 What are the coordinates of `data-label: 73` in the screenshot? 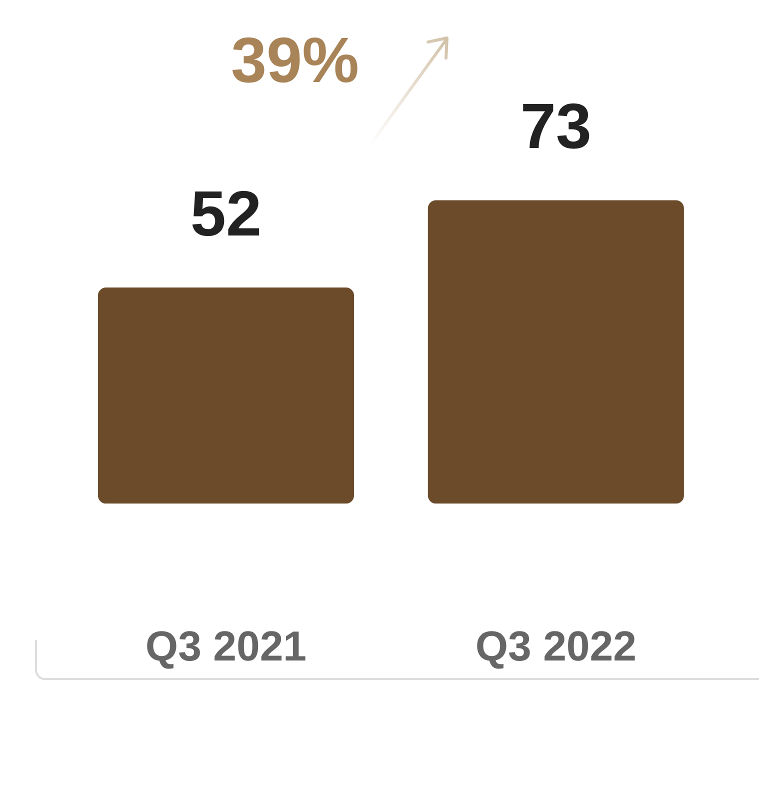 It's located at (556, 126).